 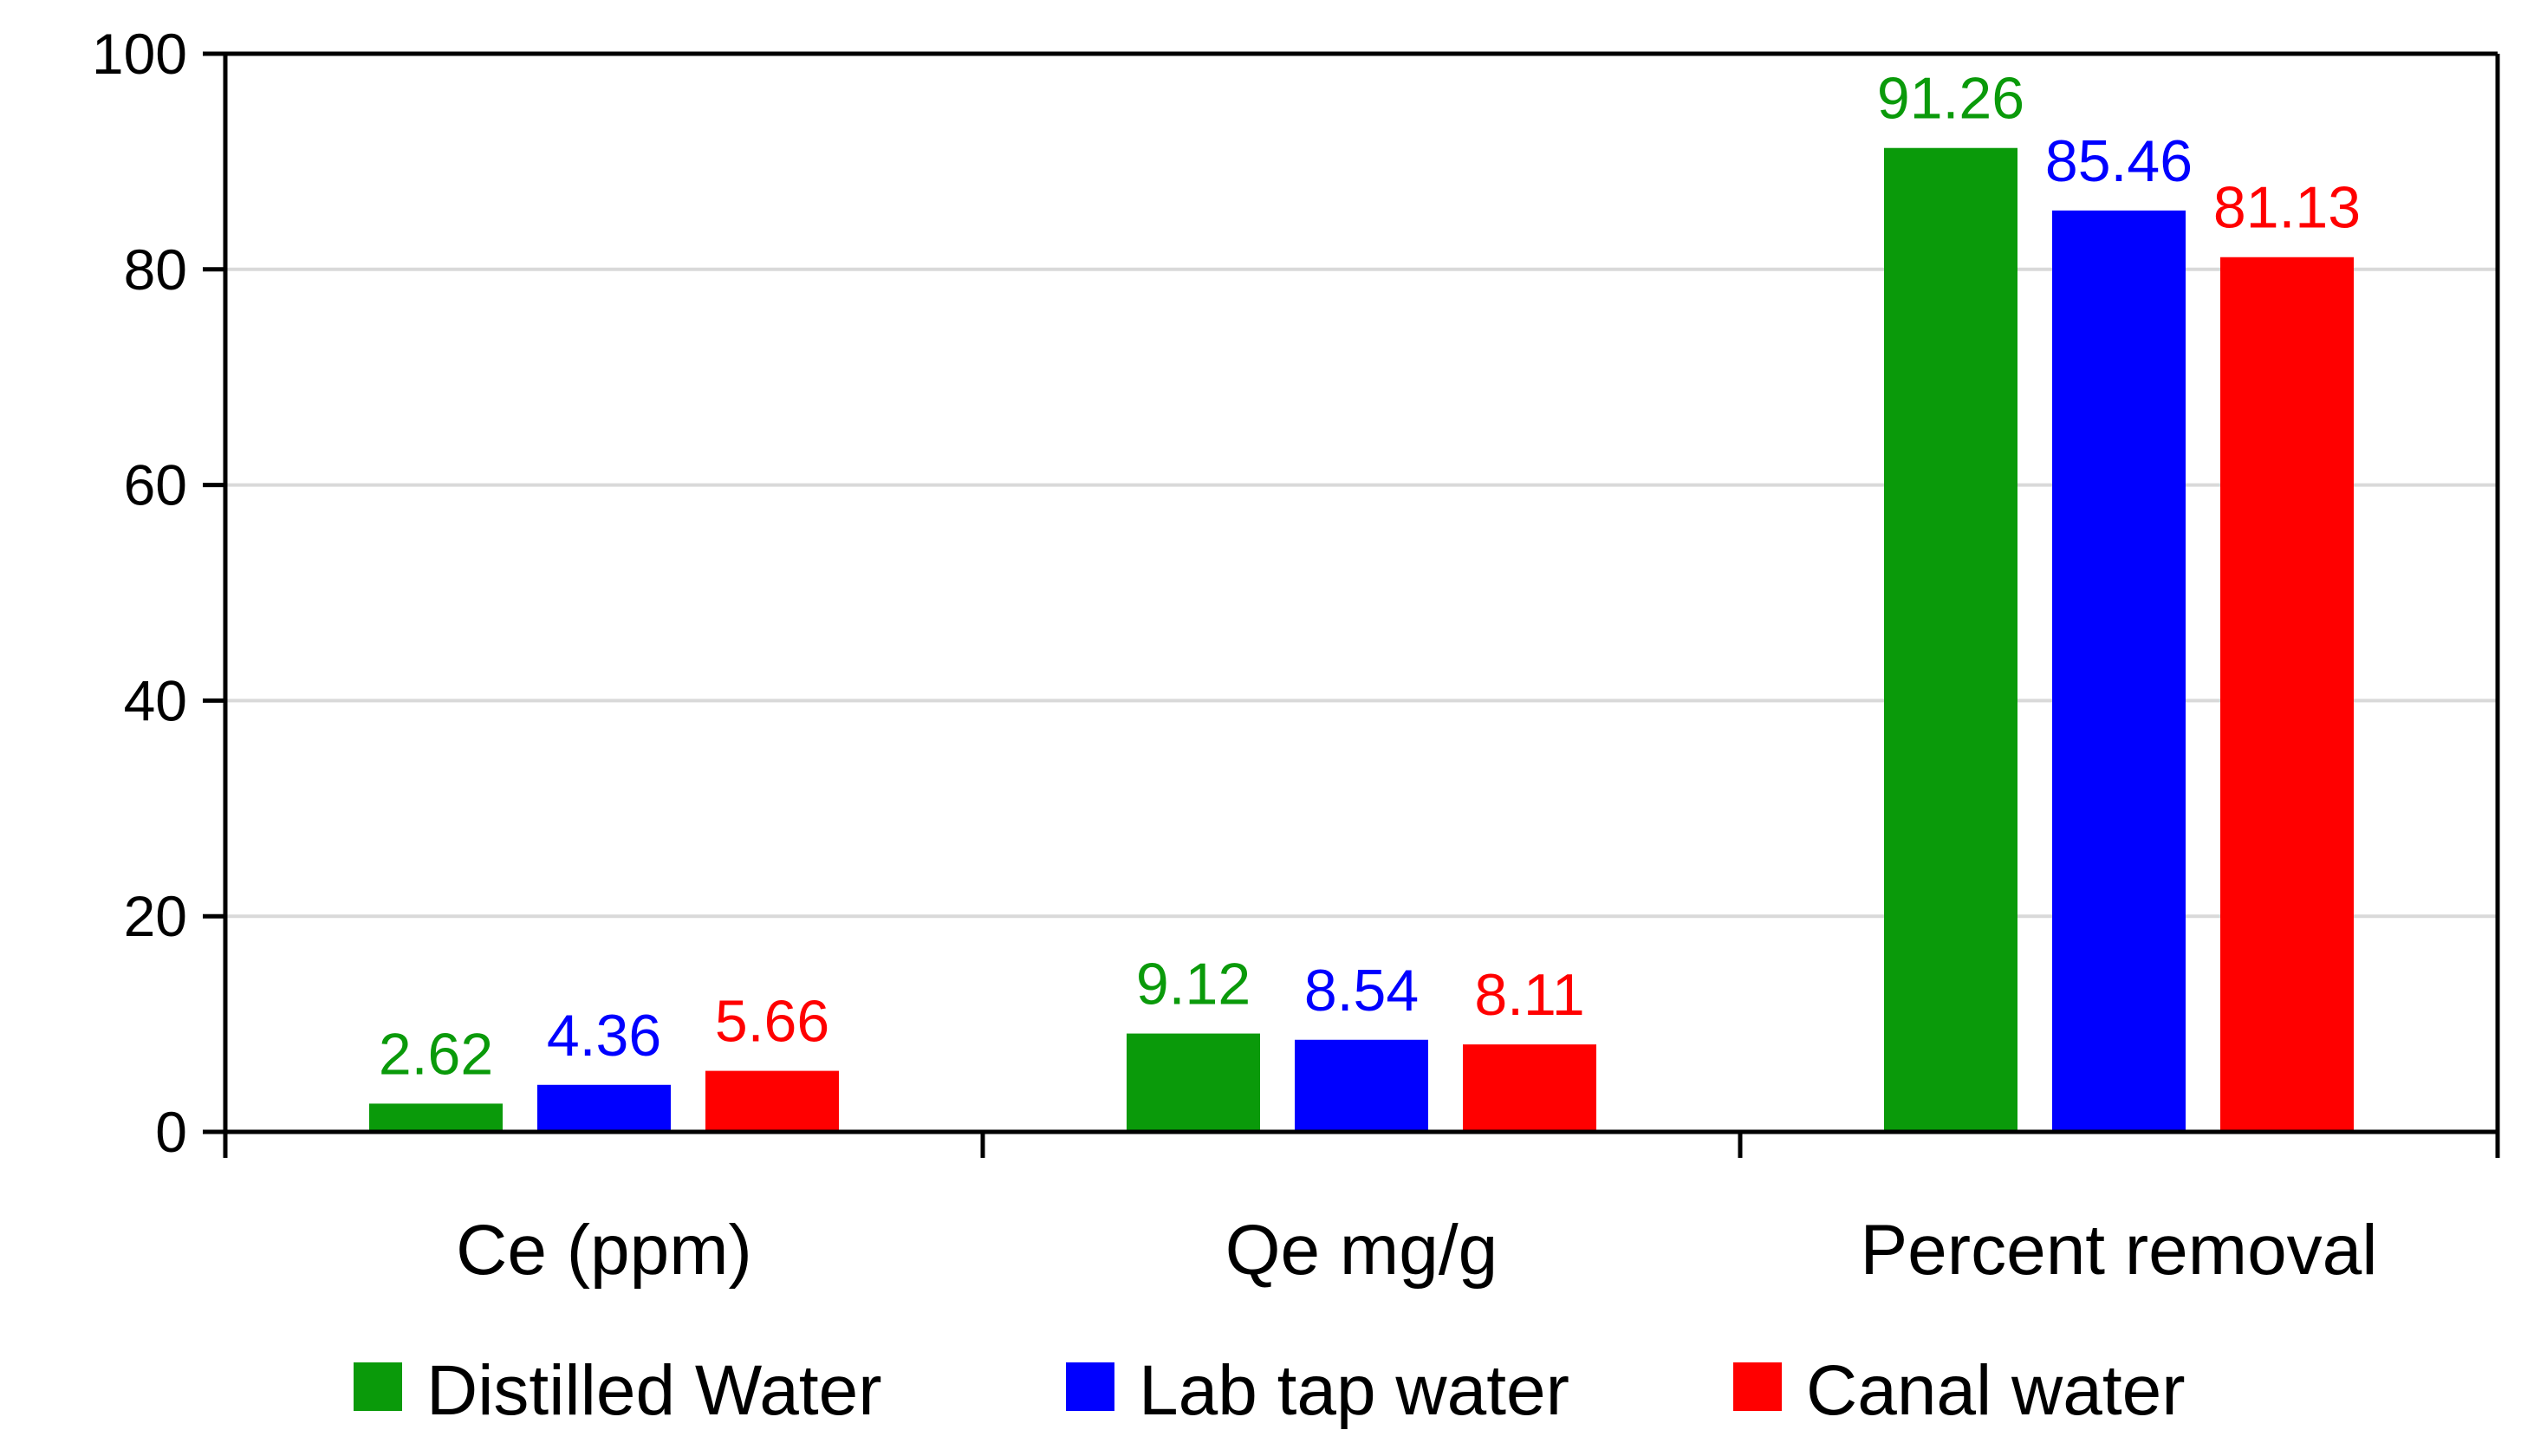 I want to click on data-label: 81.13, so click(x=2287, y=208).